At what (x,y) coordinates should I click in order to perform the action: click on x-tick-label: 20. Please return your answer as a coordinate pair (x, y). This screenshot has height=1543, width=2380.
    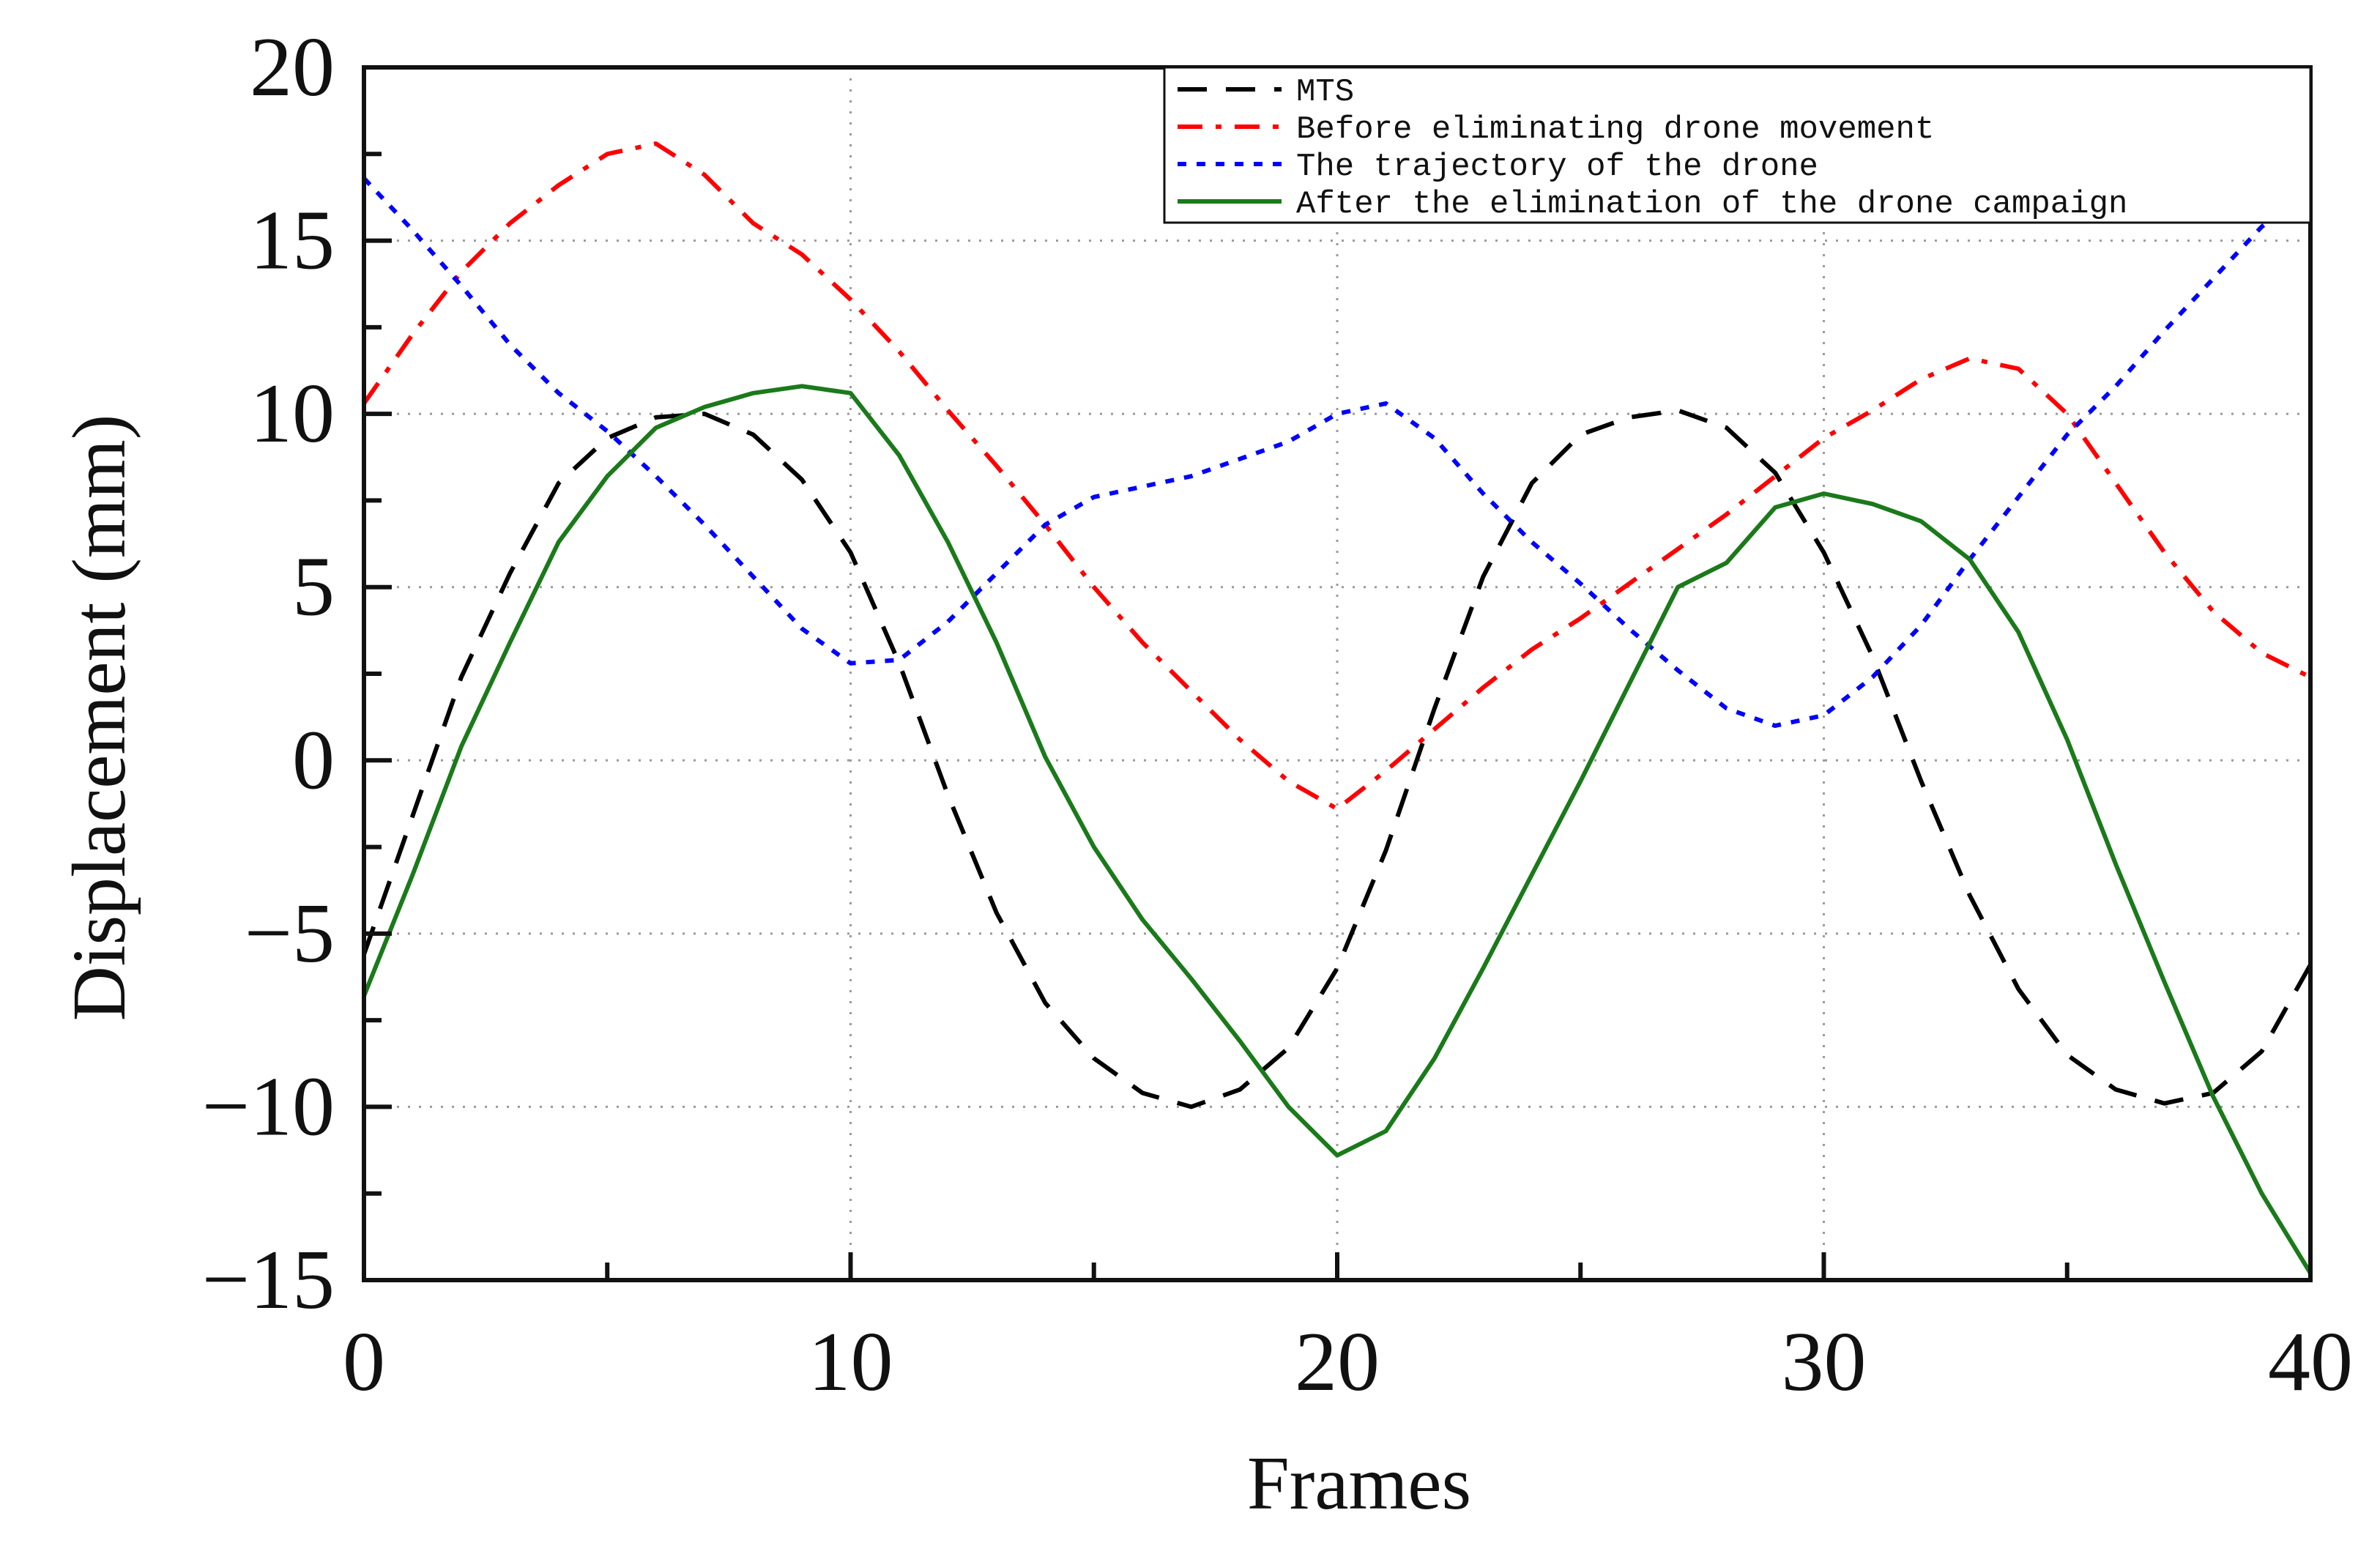
    Looking at the image, I should click on (1337, 1362).